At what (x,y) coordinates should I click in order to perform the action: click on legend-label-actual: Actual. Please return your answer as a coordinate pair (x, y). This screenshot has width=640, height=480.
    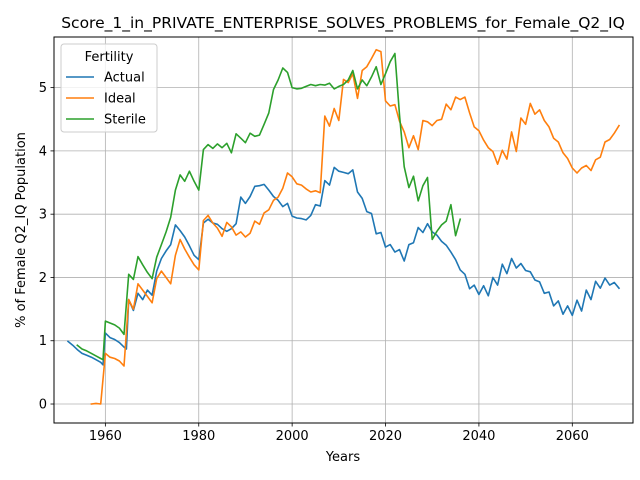
    Looking at the image, I should click on (124, 78).